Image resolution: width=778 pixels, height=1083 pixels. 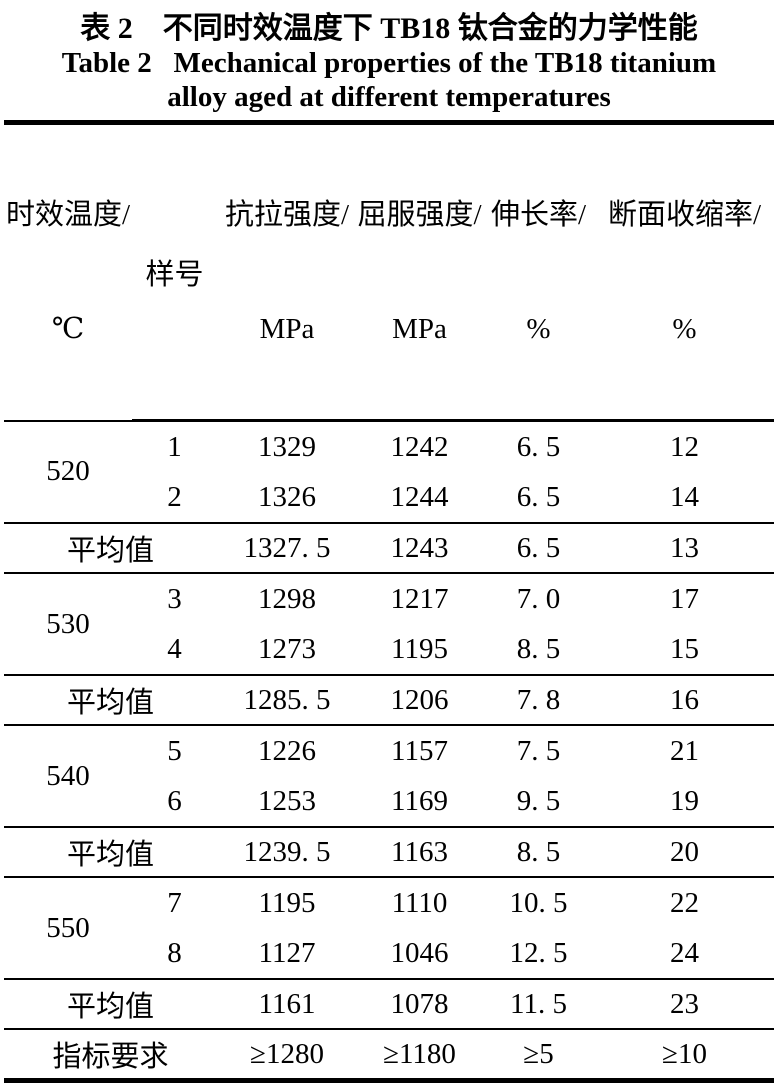 What do you see at coordinates (684, 272) in the screenshot?
I see `header-reduction-of-area: 断面收缩率/ %` at bounding box center [684, 272].